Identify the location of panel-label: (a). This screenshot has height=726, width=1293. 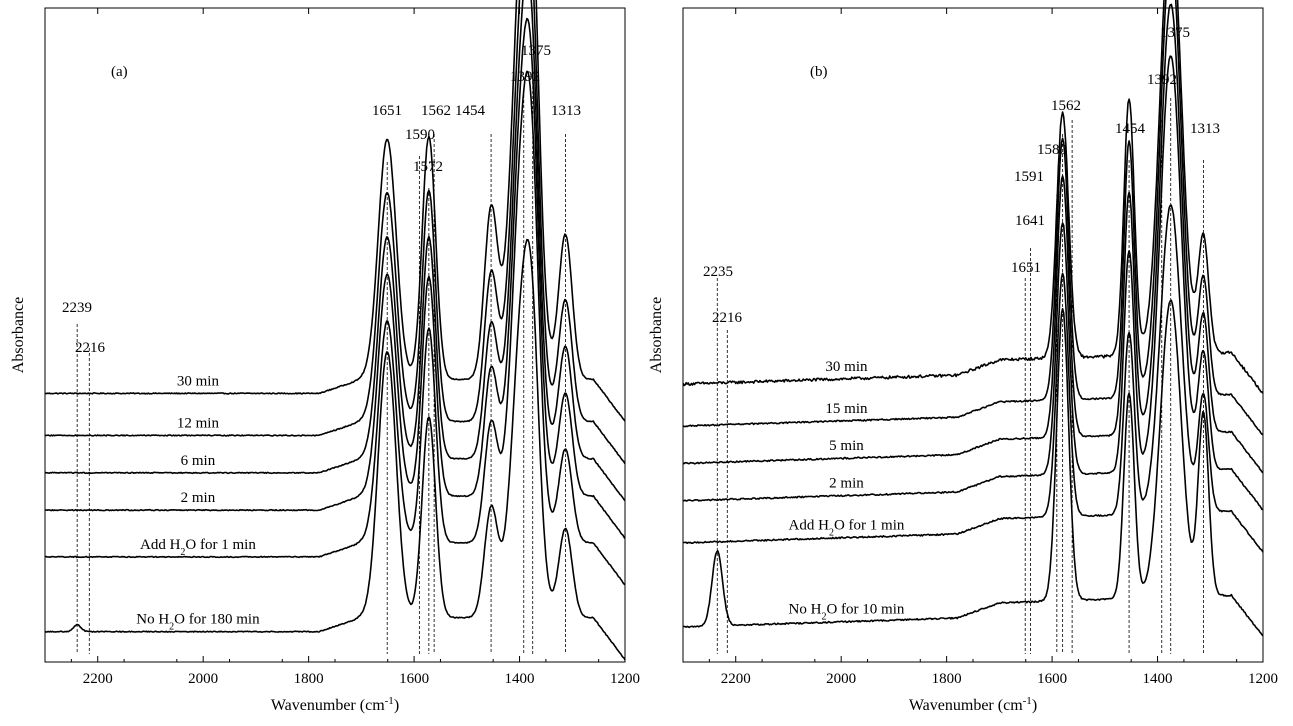
(119, 72).